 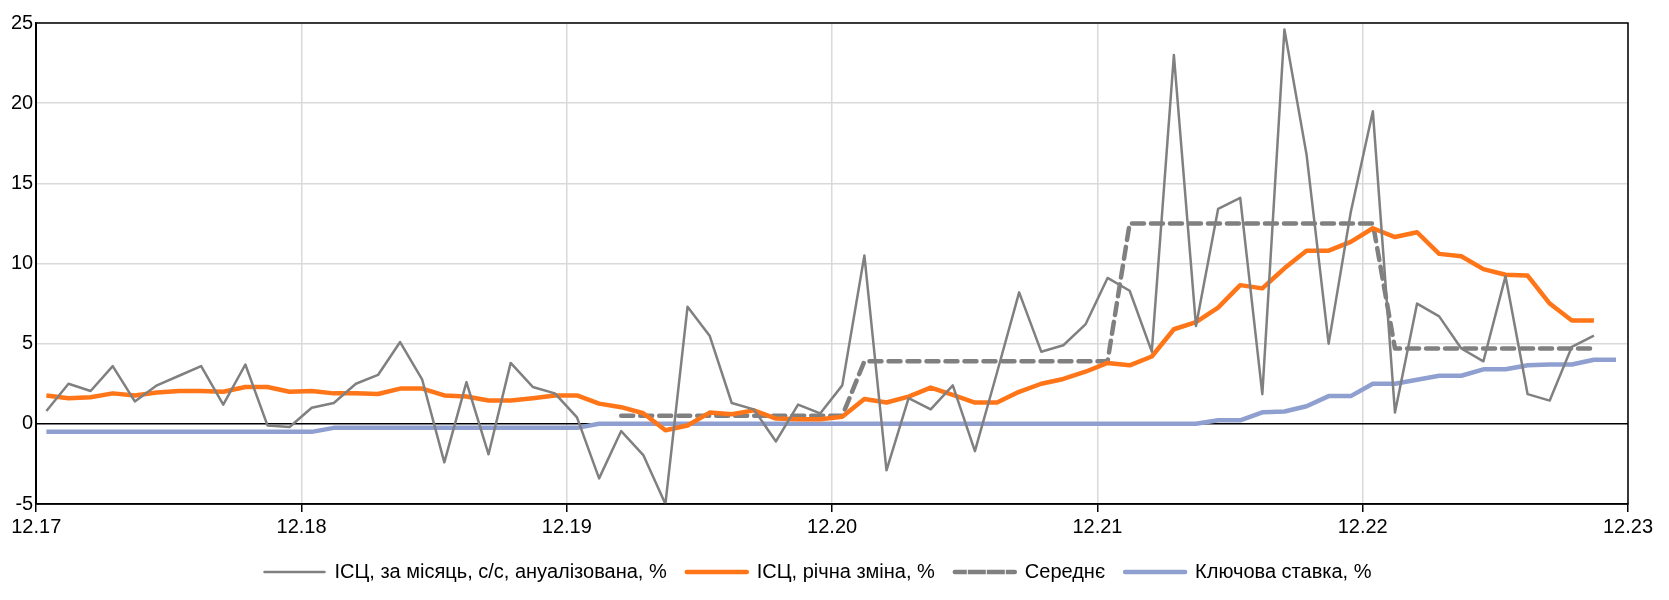 What do you see at coordinates (500, 570) in the screenshot?
I see `legend-label: ІСЦ, за місяць, с/с, ануалізована, %` at bounding box center [500, 570].